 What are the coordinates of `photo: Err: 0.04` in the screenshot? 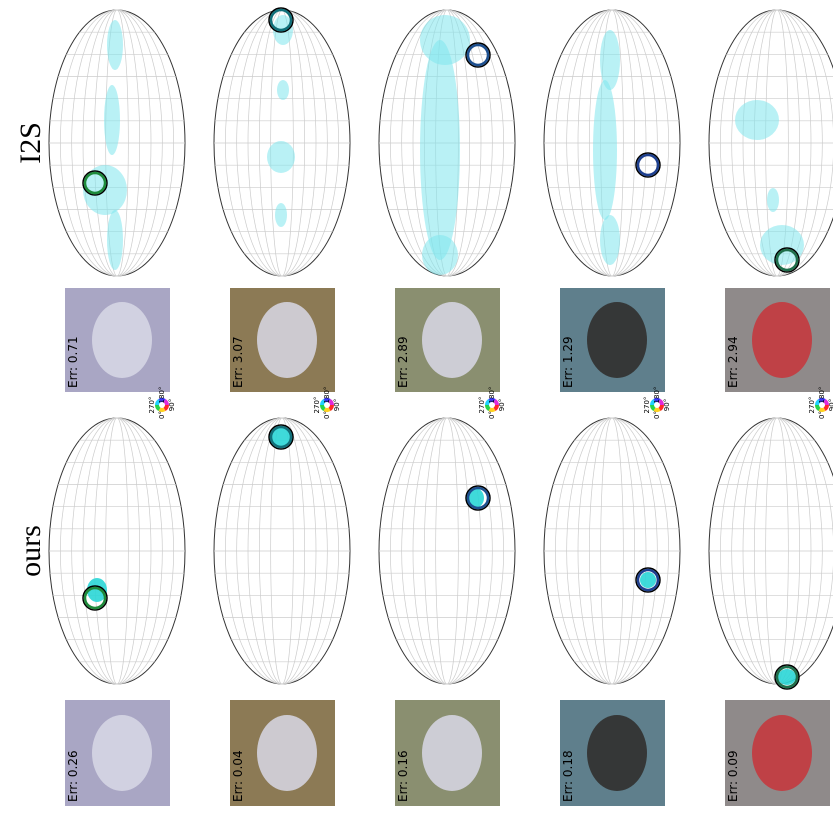 It's located at (282, 753).